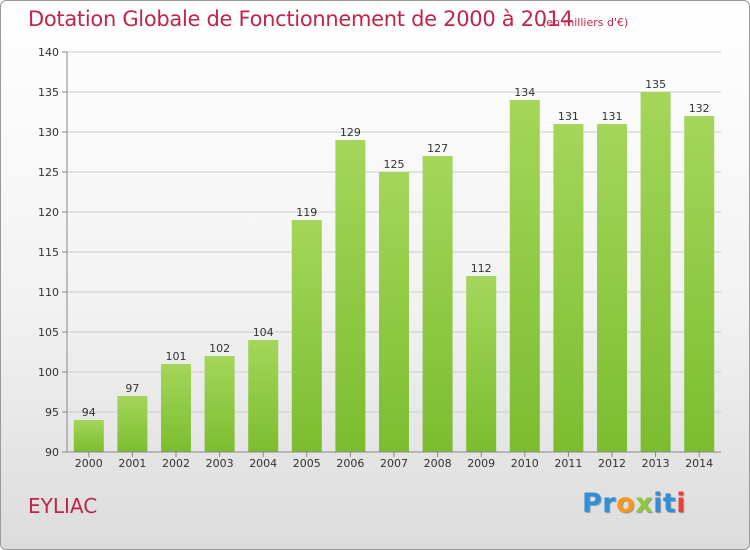 The image size is (750, 550). What do you see at coordinates (394, 164) in the screenshot?
I see `value-label: 125` at bounding box center [394, 164].